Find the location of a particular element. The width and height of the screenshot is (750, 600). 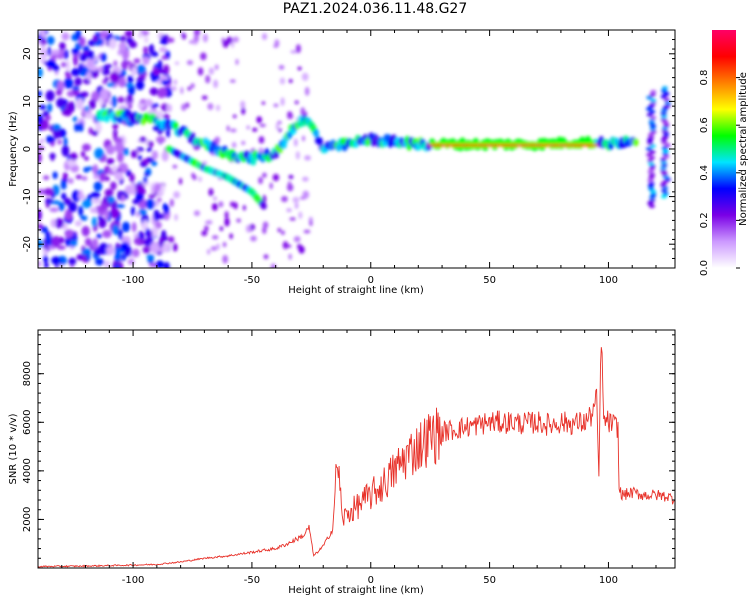

colorbar-tick-label: 0.6 is located at coordinates (704, 125).